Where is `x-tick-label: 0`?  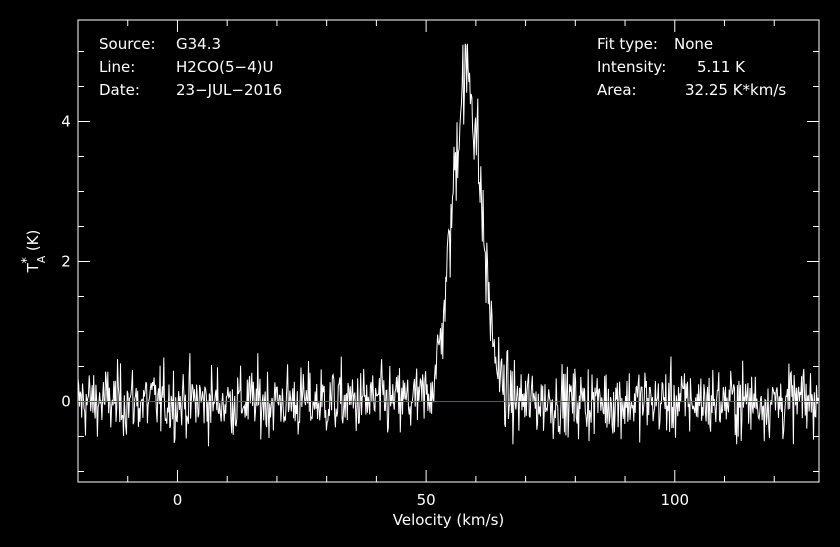
x-tick-label: 0 is located at coordinates (178, 500).